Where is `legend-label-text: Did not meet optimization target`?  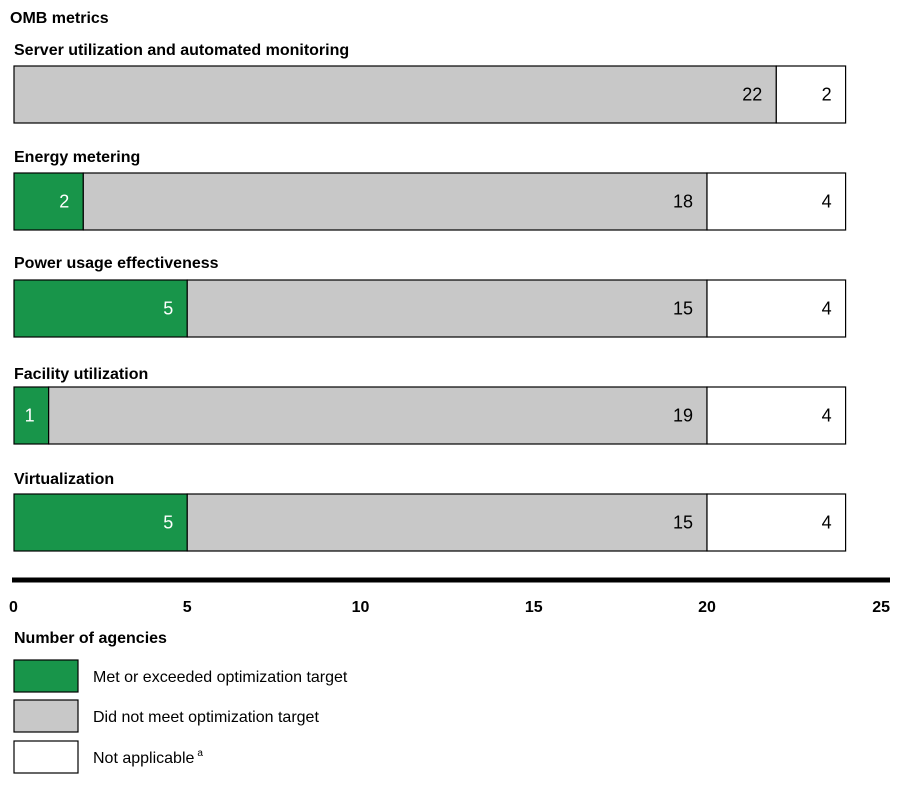
legend-label-text: Did not meet optimization target is located at coordinates (206, 717).